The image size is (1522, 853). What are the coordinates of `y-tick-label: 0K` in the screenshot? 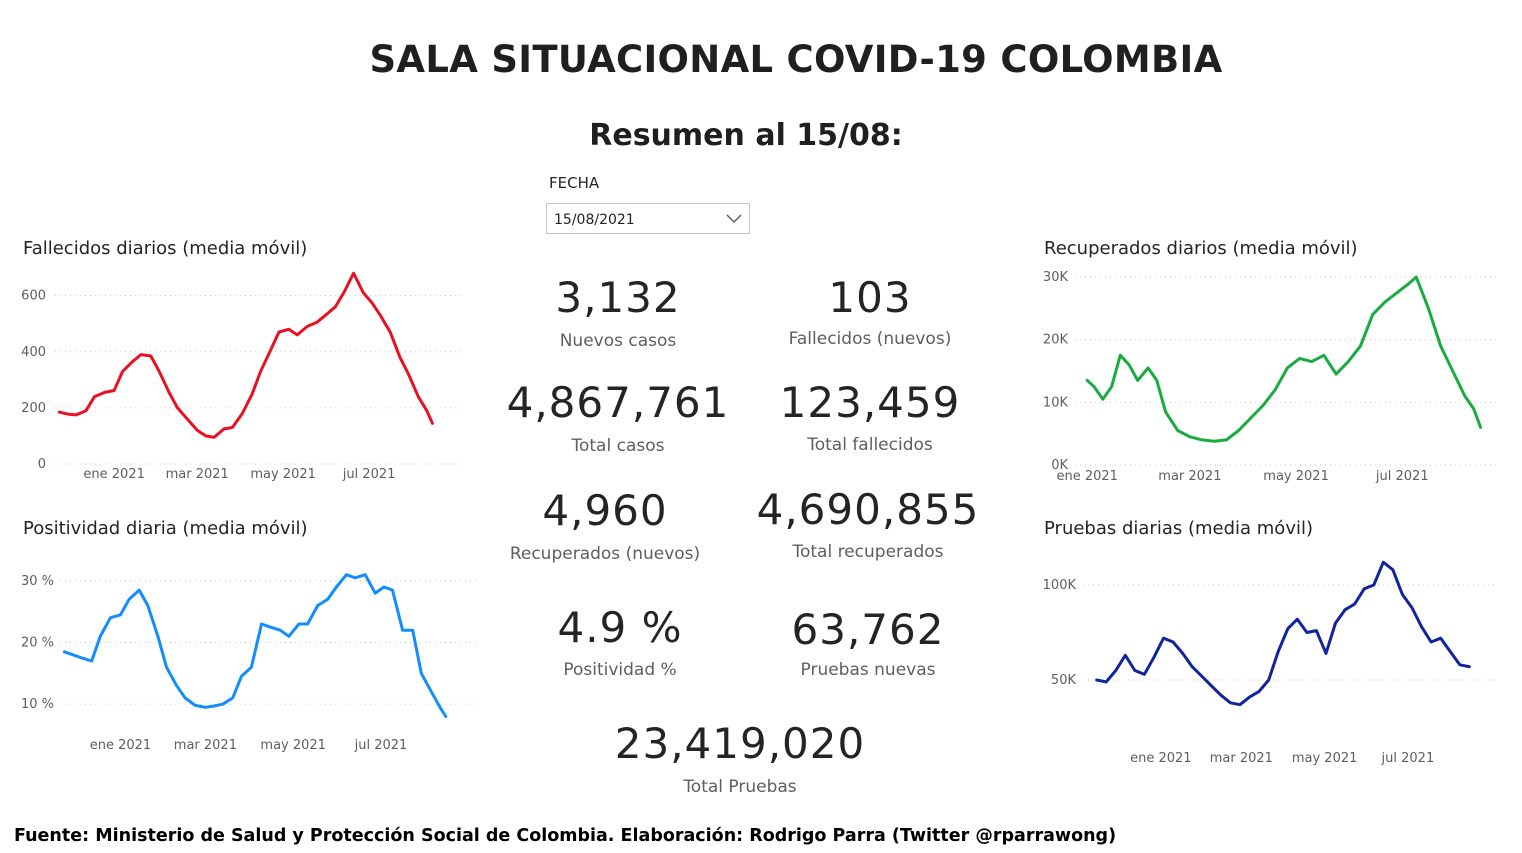 It's located at (1059, 465).